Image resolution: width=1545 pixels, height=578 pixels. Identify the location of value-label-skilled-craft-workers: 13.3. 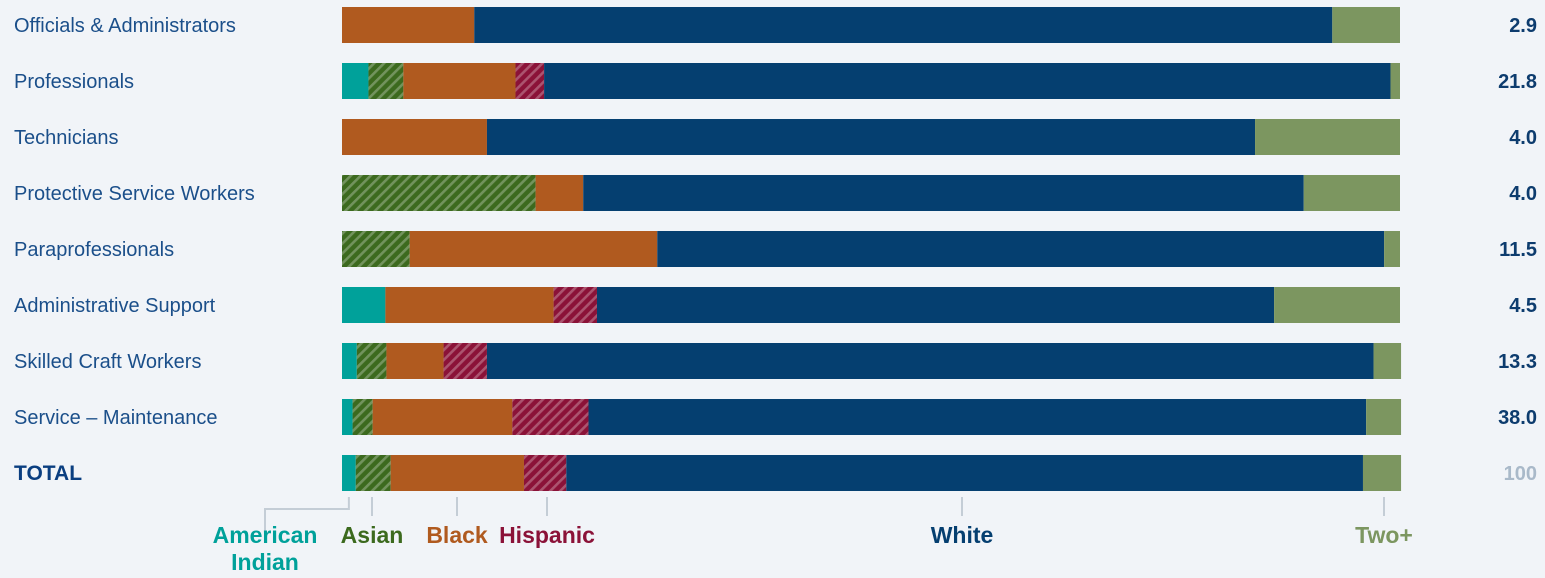
(1517, 362).